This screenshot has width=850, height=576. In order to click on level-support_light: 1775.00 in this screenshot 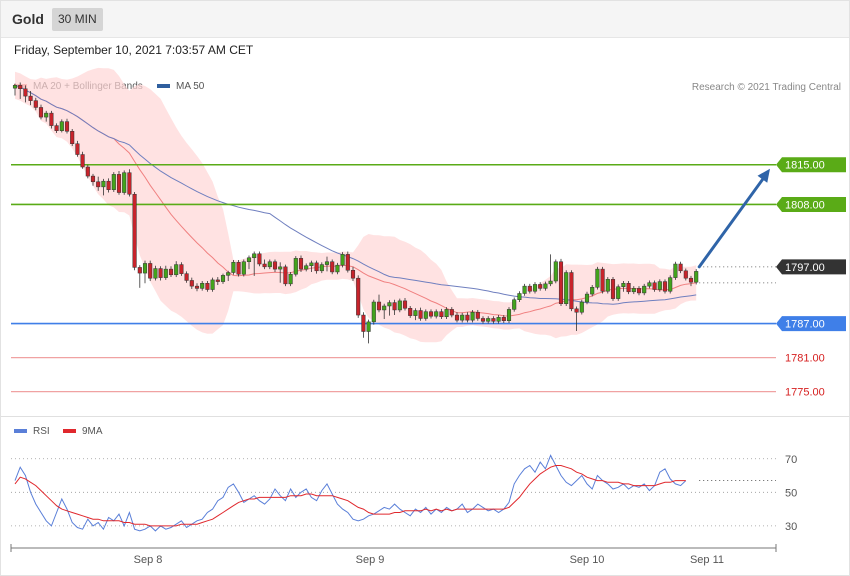, I will do `click(418, 393)`.